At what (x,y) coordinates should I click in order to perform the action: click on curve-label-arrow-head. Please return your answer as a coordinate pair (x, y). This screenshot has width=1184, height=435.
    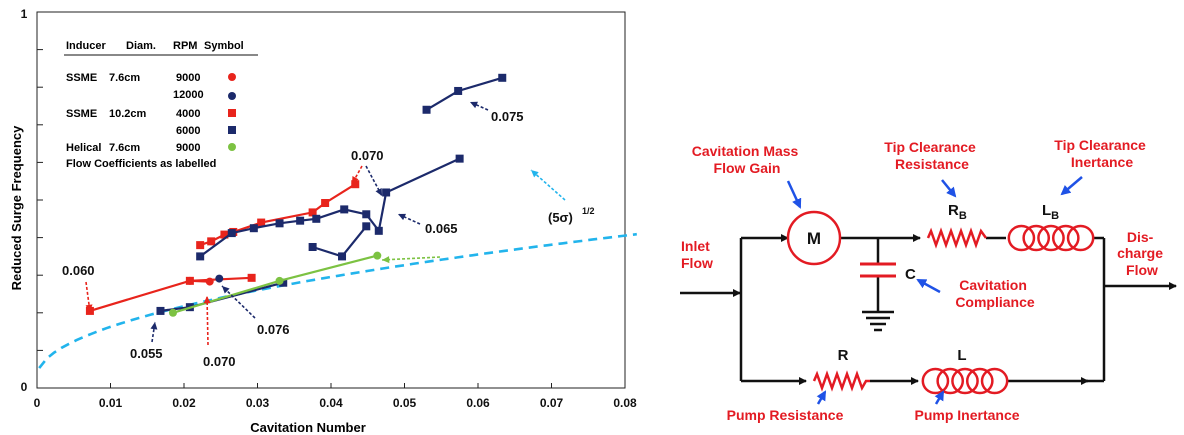
    Looking at the image, I should click on (535, 174).